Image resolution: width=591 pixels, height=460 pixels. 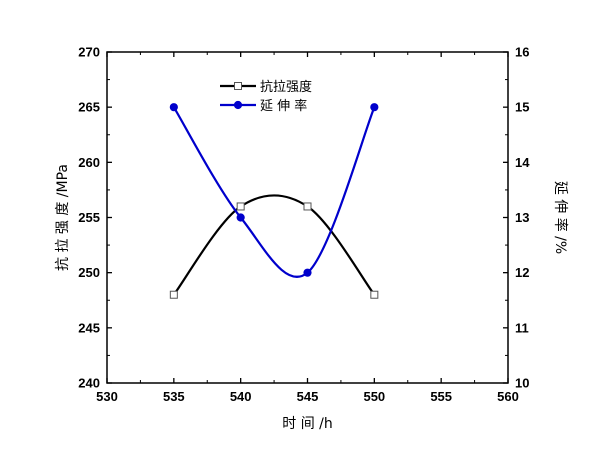 I want to click on y-left-tick-label: 260, so click(x=89, y=162).